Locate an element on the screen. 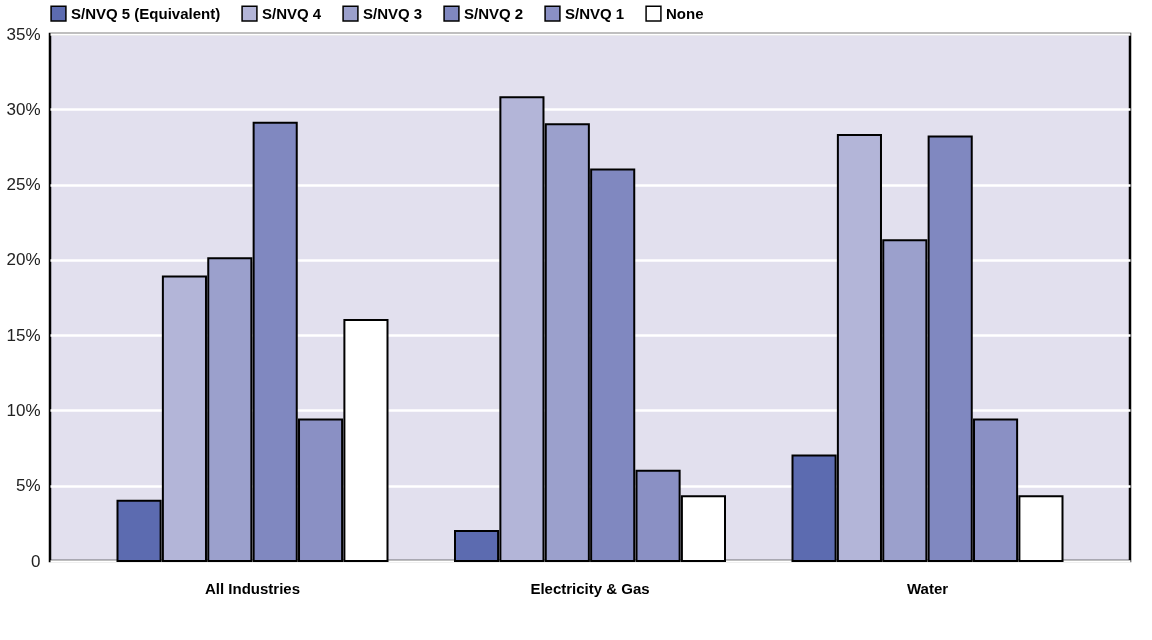 The width and height of the screenshot is (1152, 640). x-tick-label: Electricity & Gas is located at coordinates (590, 588).